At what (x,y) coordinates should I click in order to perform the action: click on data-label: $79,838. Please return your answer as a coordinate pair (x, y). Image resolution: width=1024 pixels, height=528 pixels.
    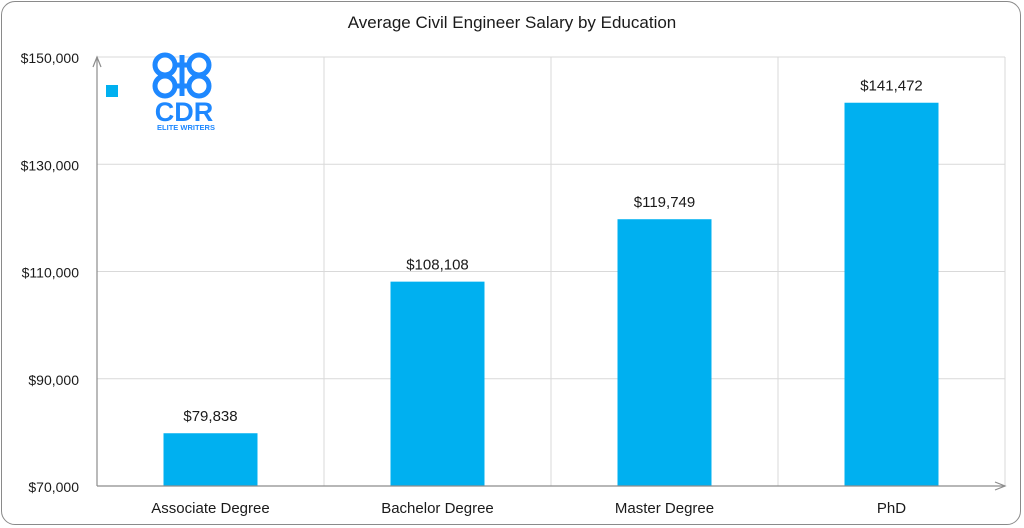
    Looking at the image, I should click on (210, 416).